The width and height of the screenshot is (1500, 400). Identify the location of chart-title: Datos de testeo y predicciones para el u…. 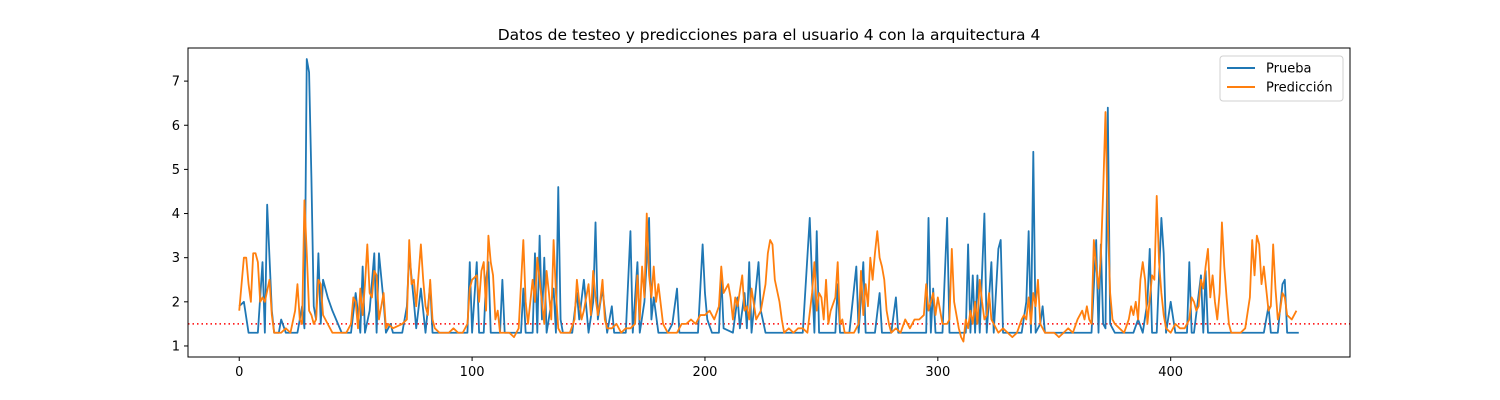
(769, 35).